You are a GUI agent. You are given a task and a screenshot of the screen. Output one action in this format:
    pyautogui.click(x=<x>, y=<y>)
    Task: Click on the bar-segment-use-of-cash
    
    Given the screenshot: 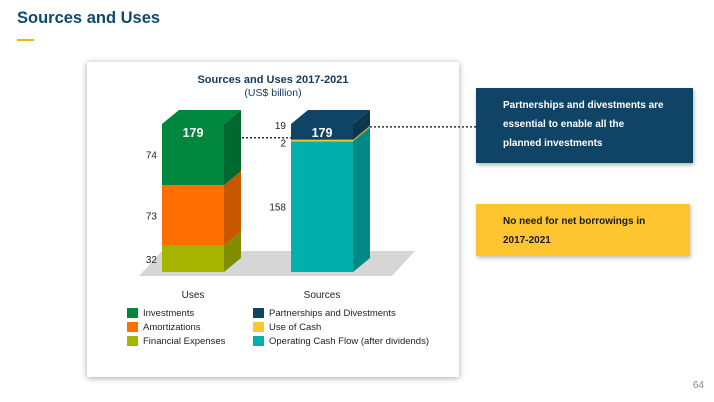 What is the action you would take?
    pyautogui.click(x=322, y=140)
    